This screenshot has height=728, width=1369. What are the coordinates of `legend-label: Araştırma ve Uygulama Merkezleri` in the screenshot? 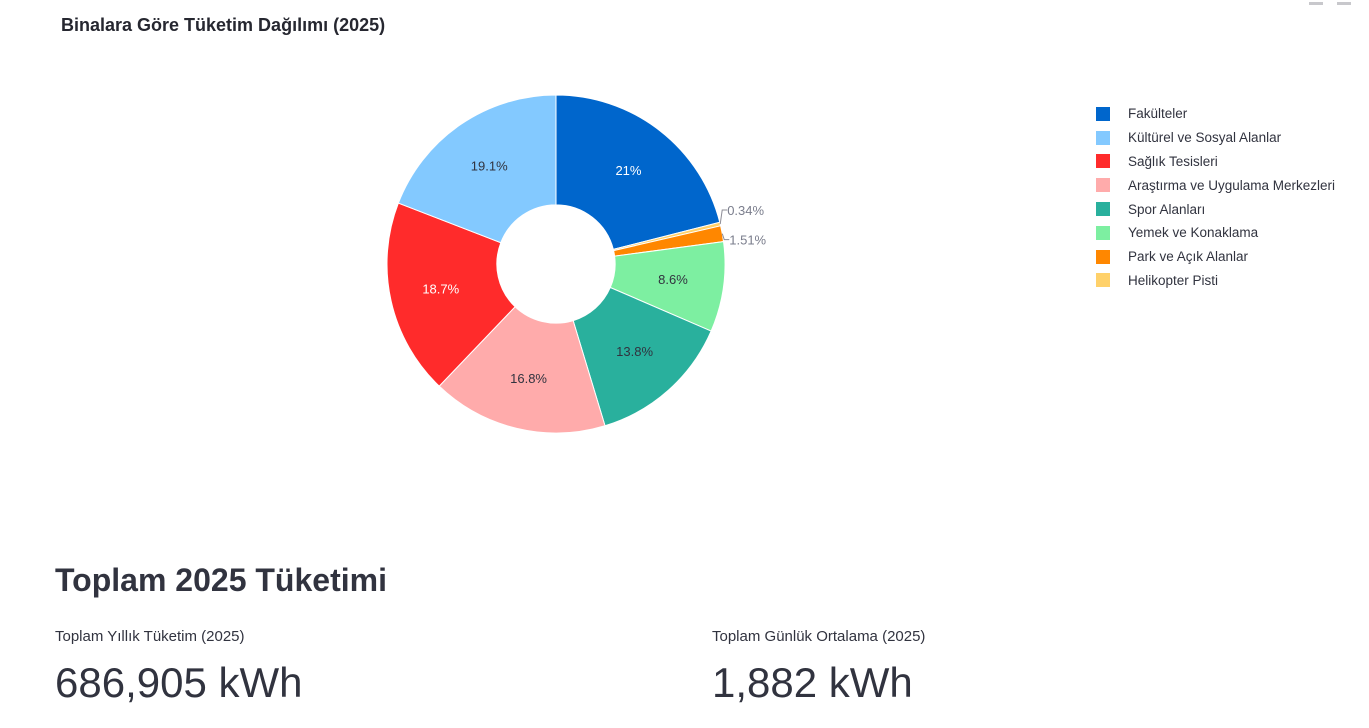 It's located at (1232, 185).